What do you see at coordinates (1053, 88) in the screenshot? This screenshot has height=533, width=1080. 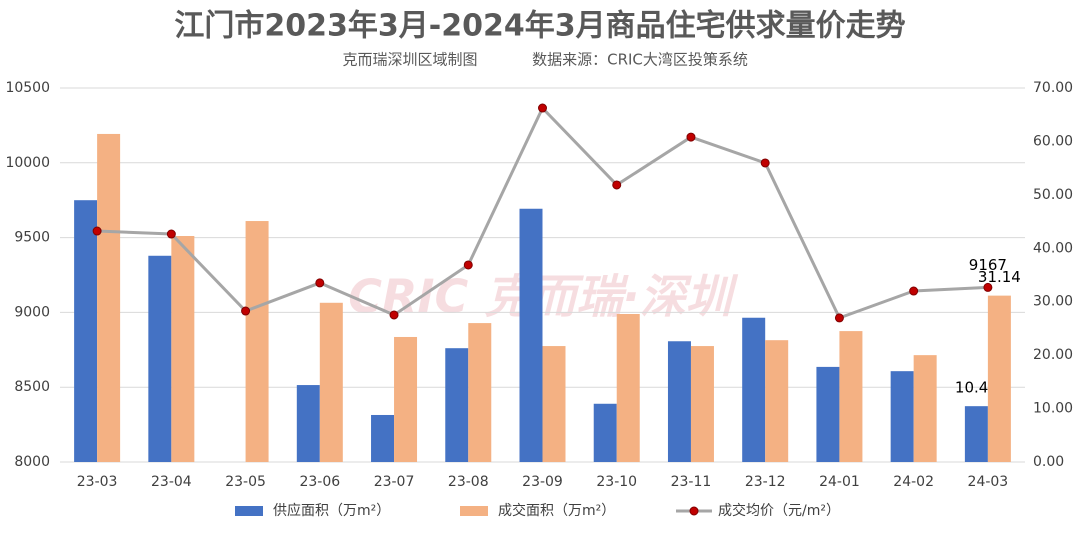 I see `y2-tick-label: 70.00` at bounding box center [1053, 88].